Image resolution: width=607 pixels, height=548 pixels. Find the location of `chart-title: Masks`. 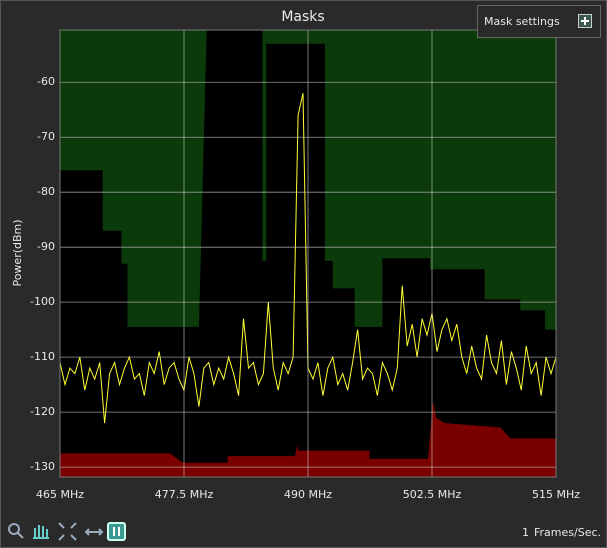

chart-title: Masks is located at coordinates (302, 17).